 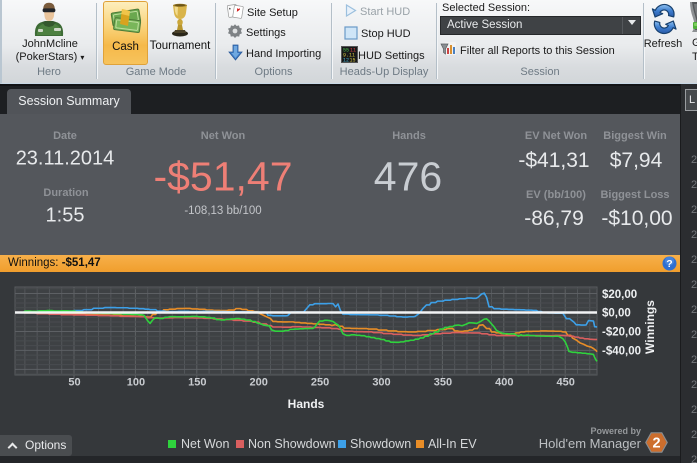 I want to click on svg-text: 350, so click(x=443, y=383).